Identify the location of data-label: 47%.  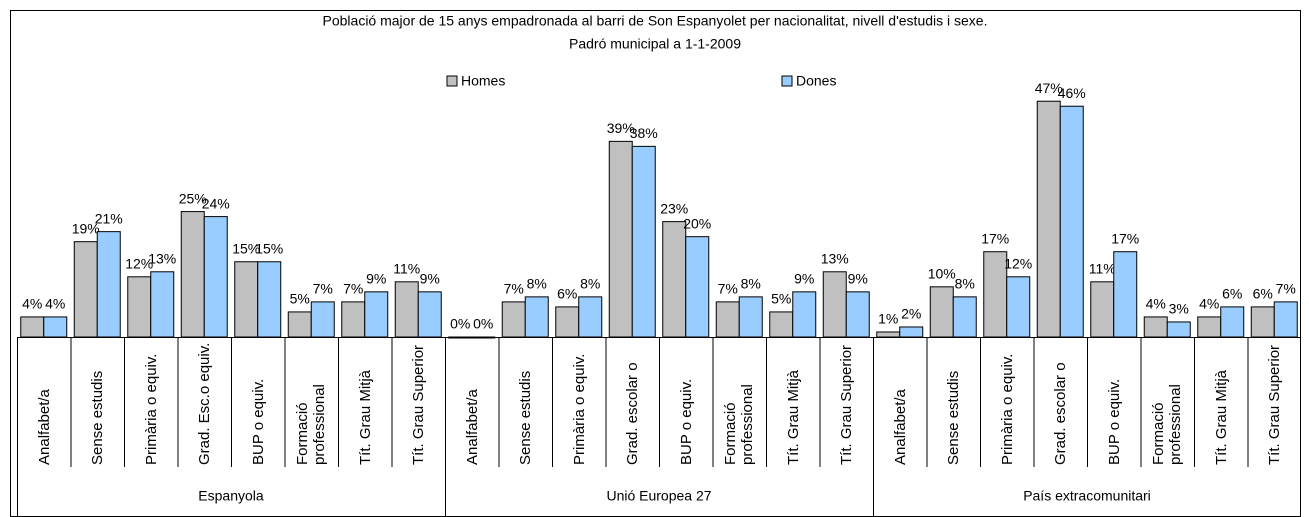
(1049, 88).